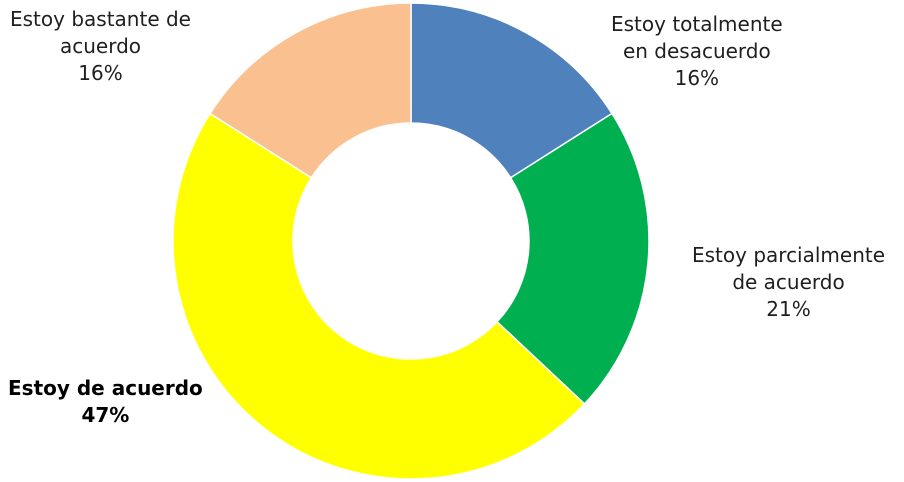  I want to click on slice-value-label: 21%, so click(788, 309).